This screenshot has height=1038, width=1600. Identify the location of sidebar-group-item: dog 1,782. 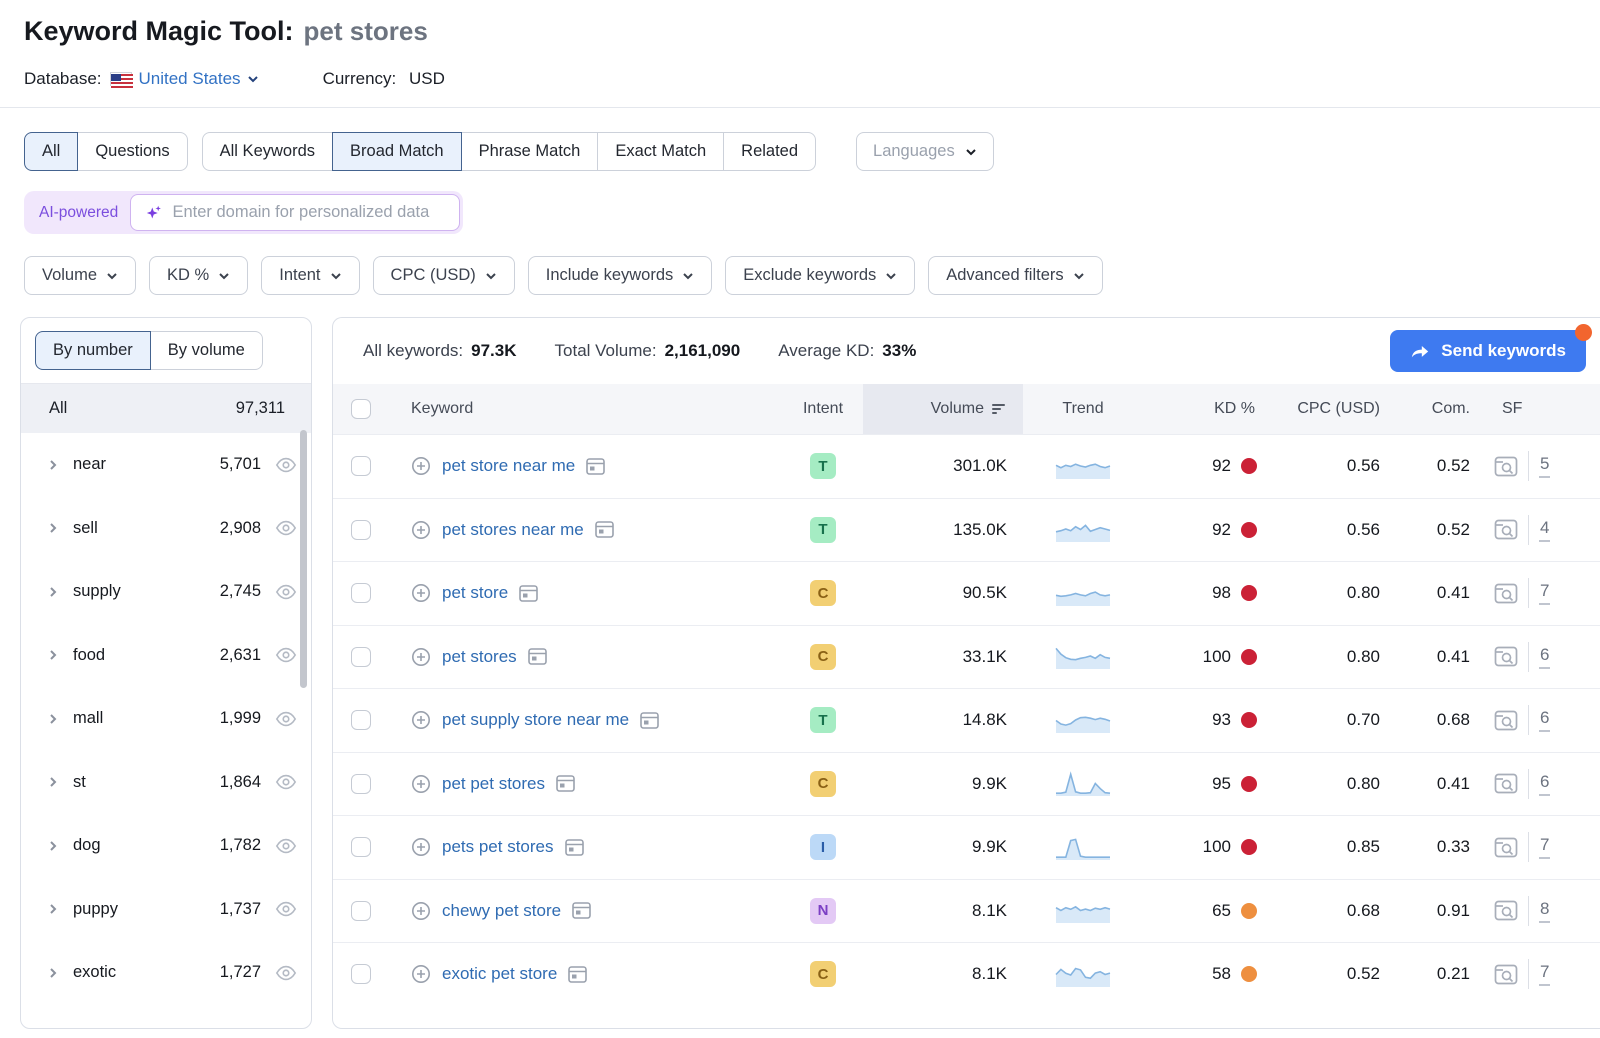
(166, 846).